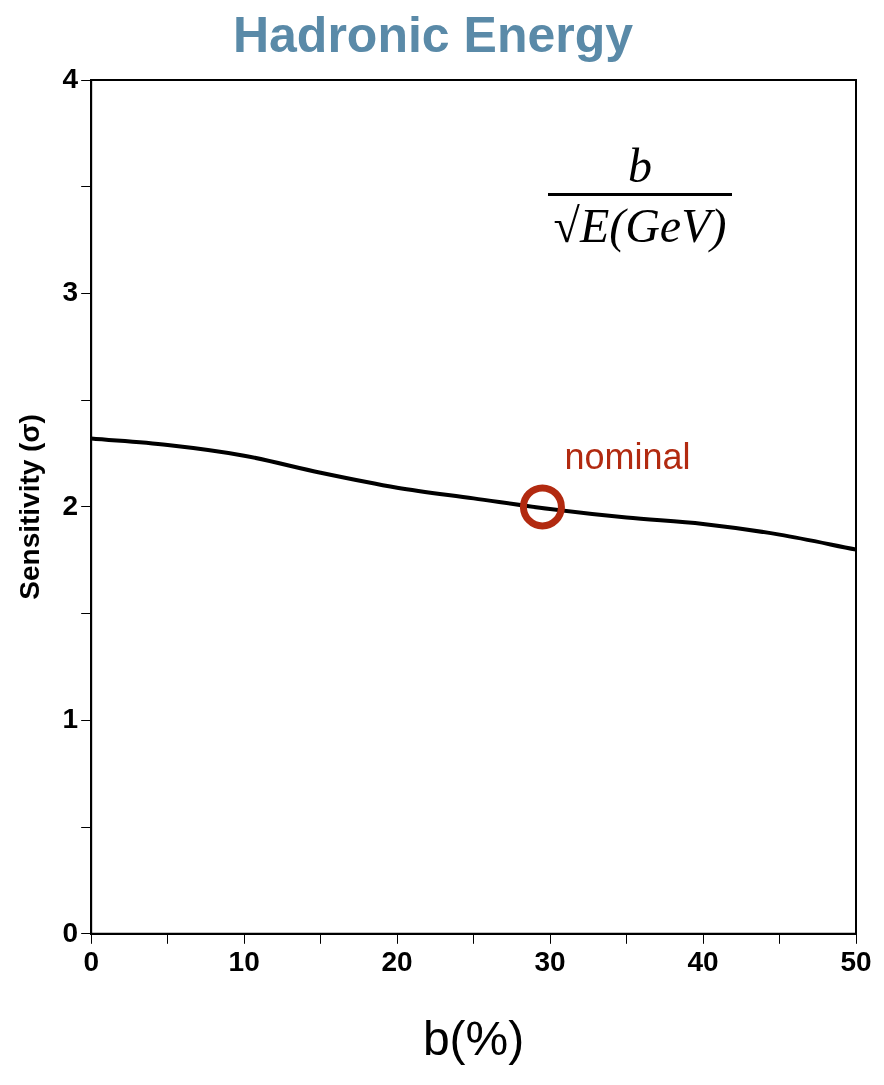 This screenshot has height=1085, width=884. What do you see at coordinates (550, 962) in the screenshot?
I see `x-tick-label: 30` at bounding box center [550, 962].